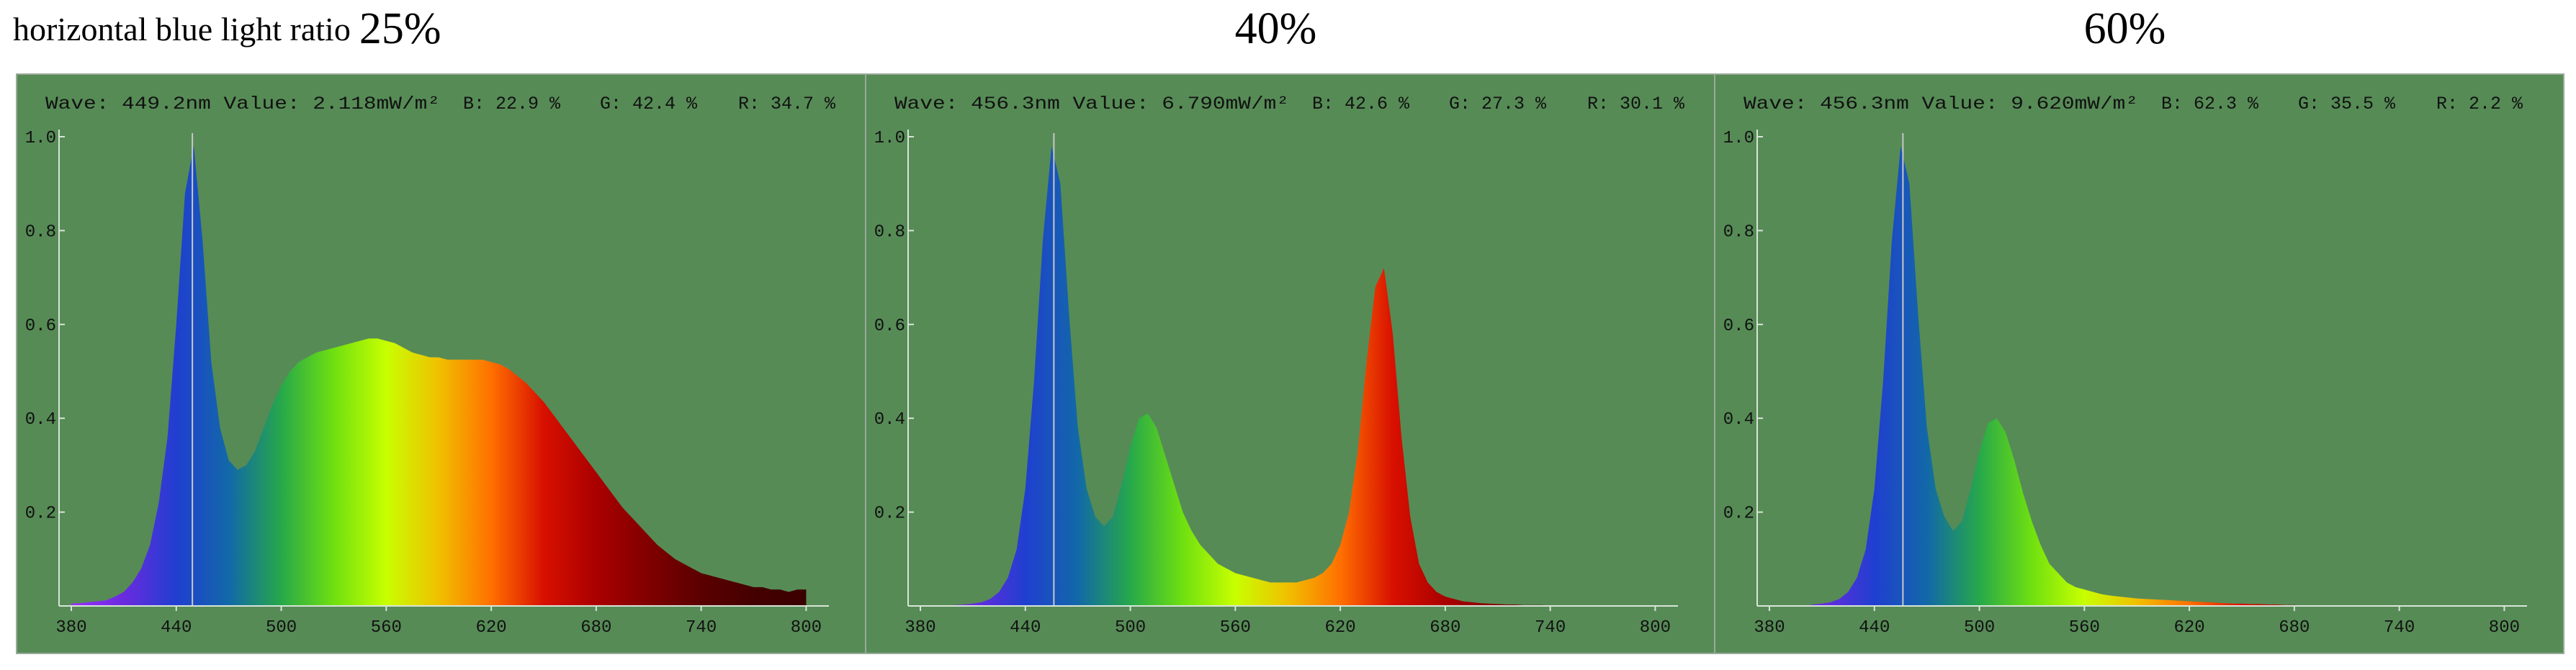 The height and width of the screenshot is (670, 2576). What do you see at coordinates (512, 104) in the screenshot?
I see `readout: B: 22.9 %` at bounding box center [512, 104].